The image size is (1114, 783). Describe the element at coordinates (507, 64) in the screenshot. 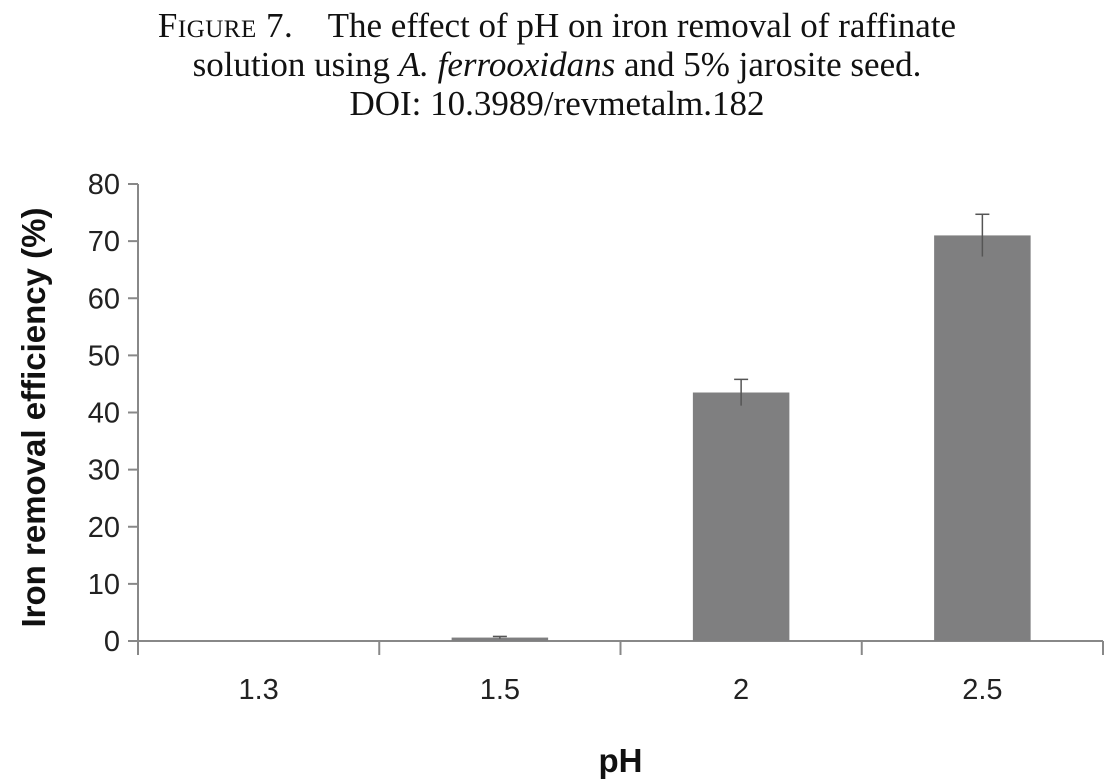

I see `caption-species-name: A. ferrooxidans` at that location.